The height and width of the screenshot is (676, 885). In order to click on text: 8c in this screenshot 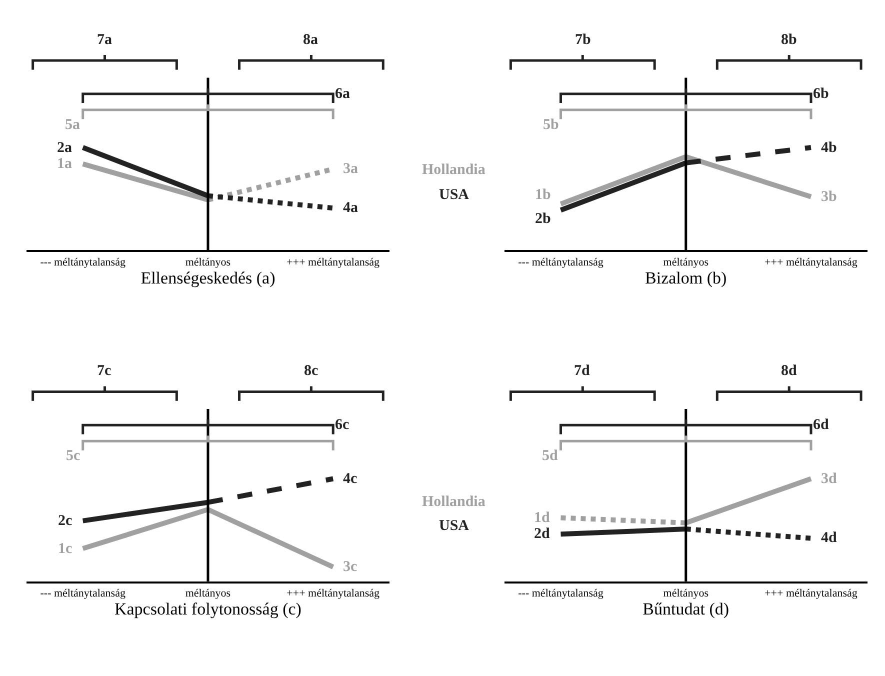, I will do `click(311, 371)`.